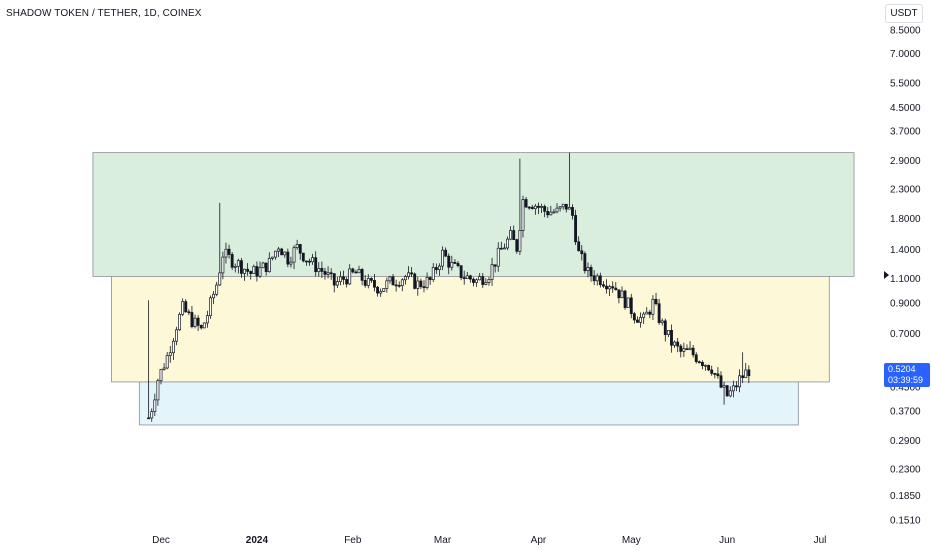 This screenshot has width=932, height=550. Describe the element at coordinates (905, 83) in the screenshot. I see `price-tick-label: 5.5000` at that location.